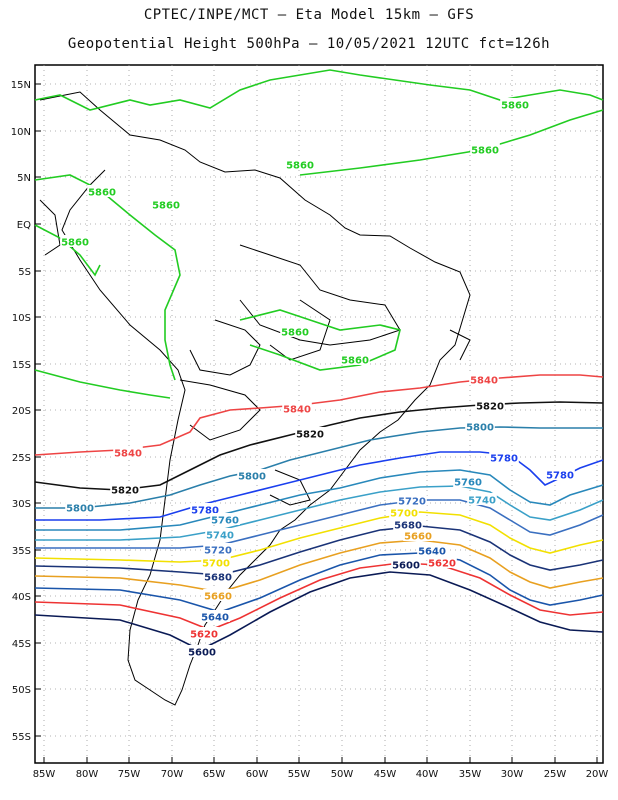 This screenshot has width=618, height=800. I want to click on lon-tick-label: 45W, so click(385, 774).